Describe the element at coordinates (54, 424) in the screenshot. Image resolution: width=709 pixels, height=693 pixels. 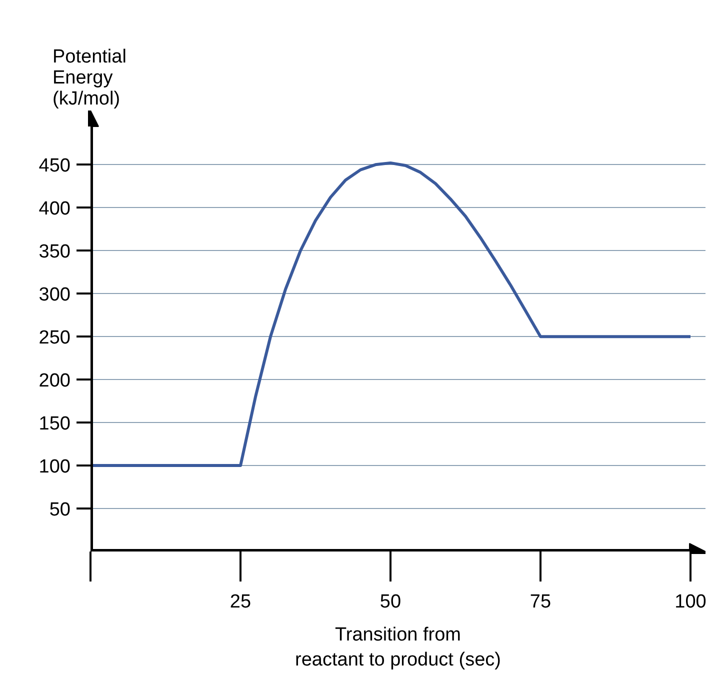
I see `y-tick-label: 150` at that location.